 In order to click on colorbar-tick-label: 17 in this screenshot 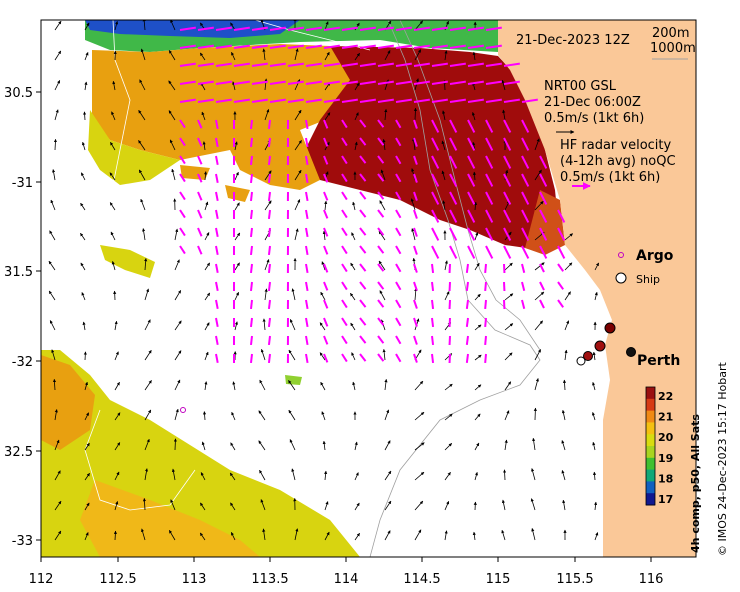, I will do `click(665, 499)`.